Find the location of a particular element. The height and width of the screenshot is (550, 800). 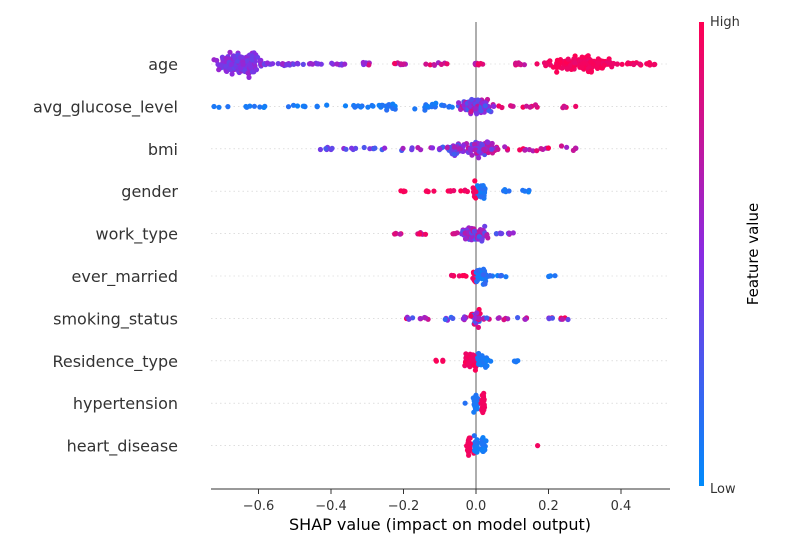

x-axis-ticks: −0.6 −0.4 −0.2 0.0 0.2 0.4 is located at coordinates (437, 501).